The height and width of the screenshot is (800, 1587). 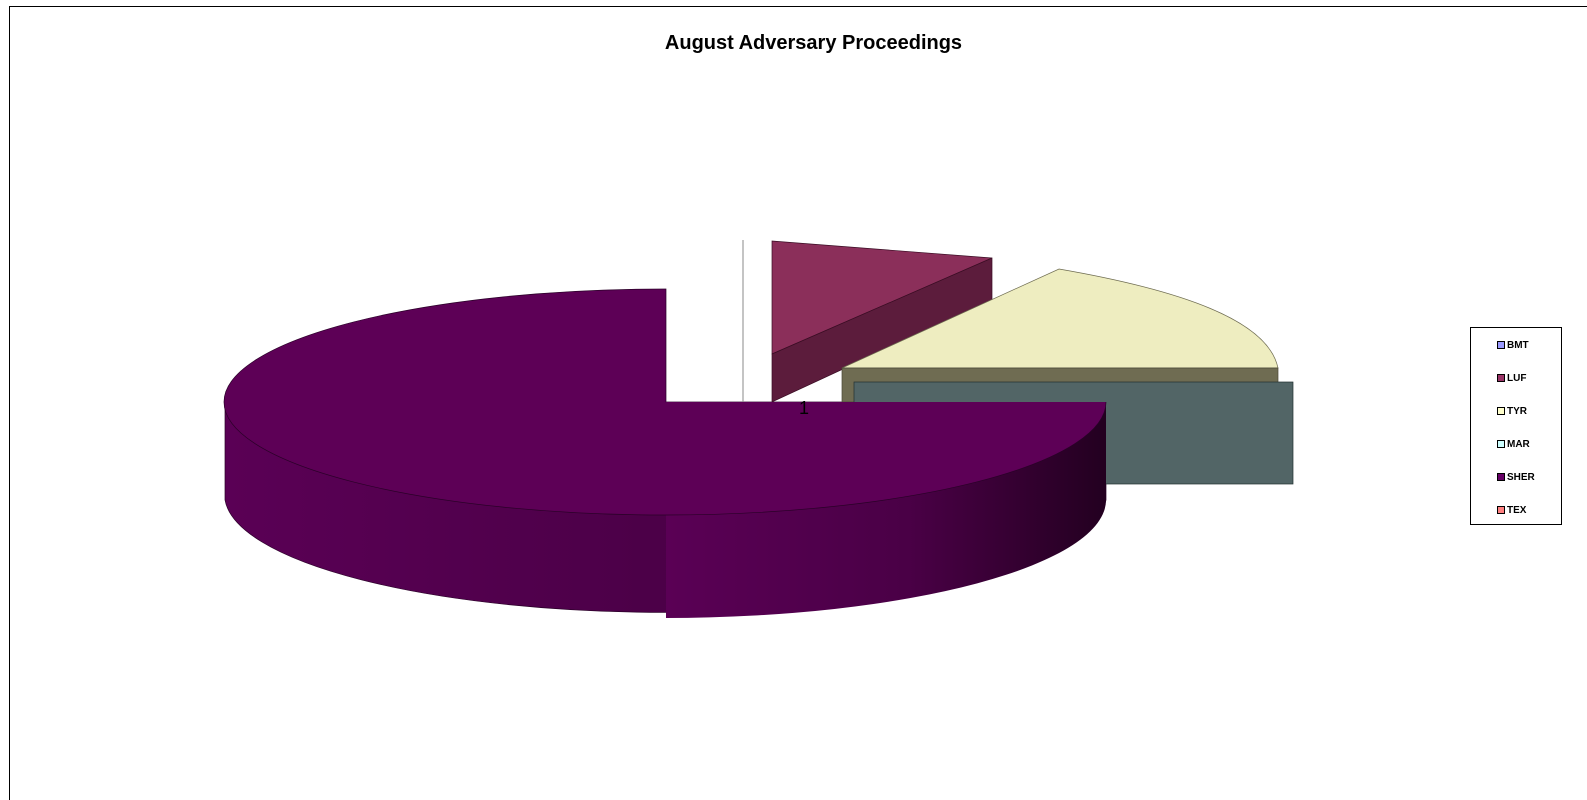 I want to click on pie-slice-sher-side, so click(x=886, y=510).